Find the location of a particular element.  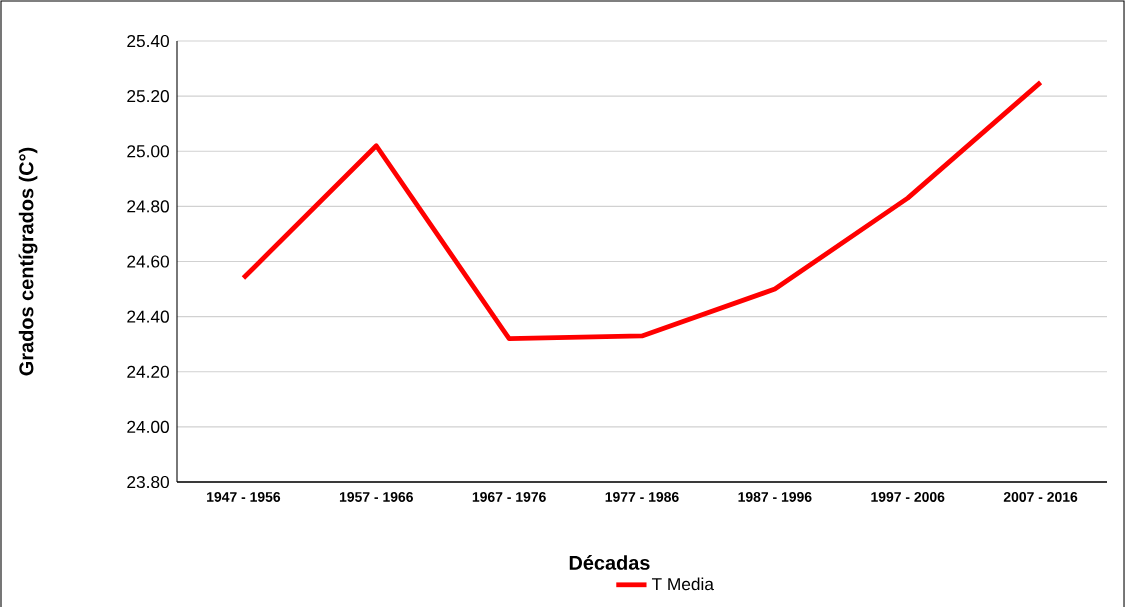

y-tick-label: 24.40 is located at coordinates (148, 316).